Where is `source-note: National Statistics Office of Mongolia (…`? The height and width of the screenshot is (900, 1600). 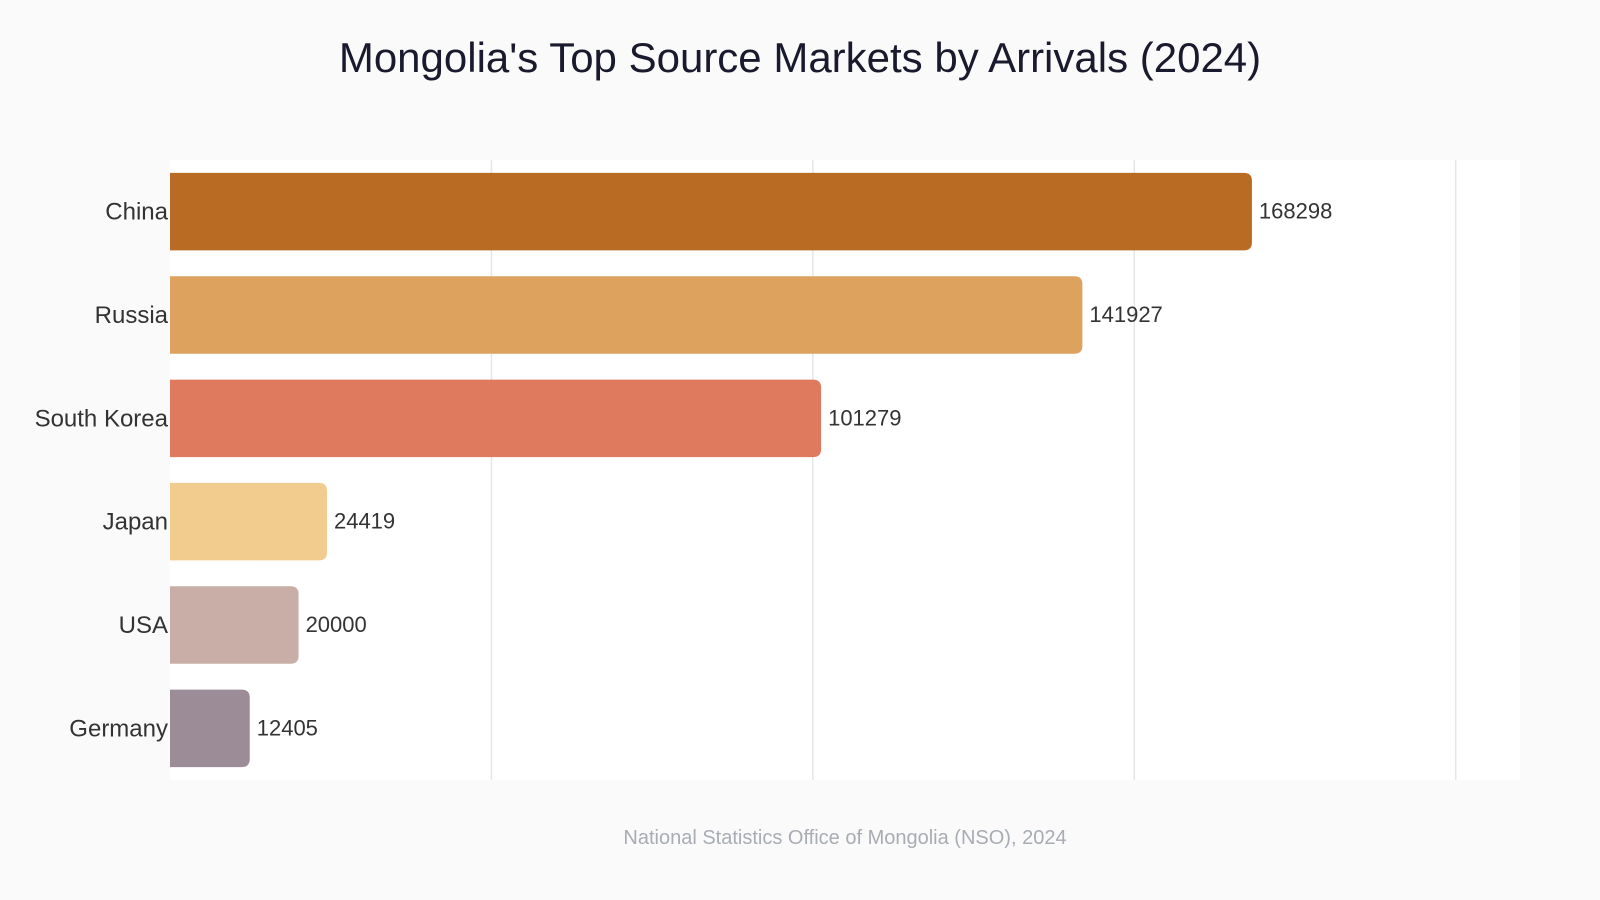 source-note: National Statistics Office of Mongolia (… is located at coordinates (845, 838).